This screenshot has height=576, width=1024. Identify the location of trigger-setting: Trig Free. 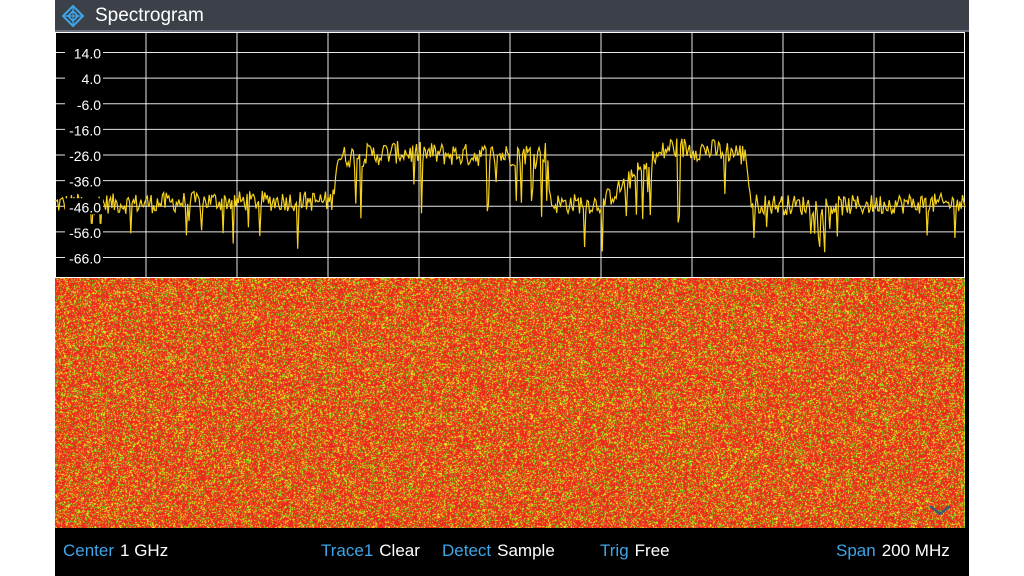
(635, 551).